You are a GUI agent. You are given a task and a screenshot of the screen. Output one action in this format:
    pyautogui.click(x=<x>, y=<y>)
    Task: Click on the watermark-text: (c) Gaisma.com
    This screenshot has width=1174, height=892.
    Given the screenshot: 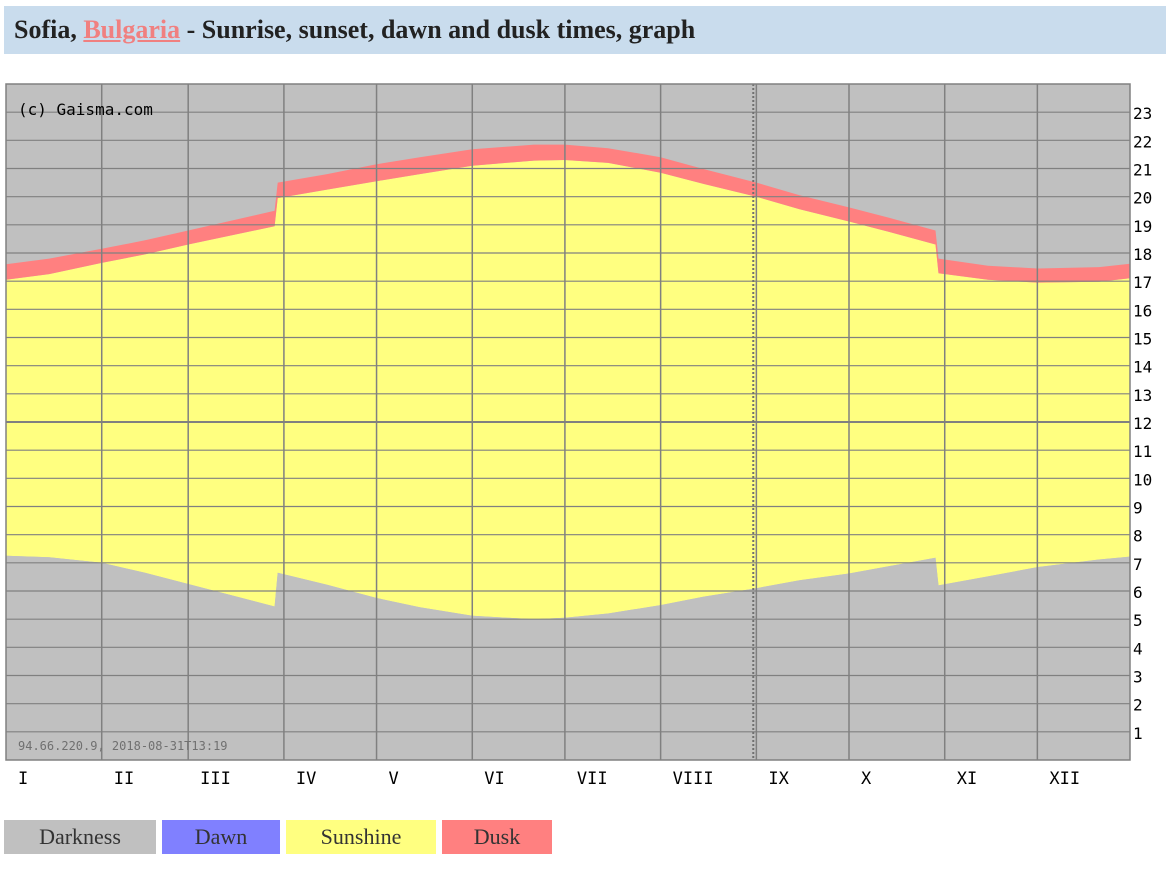 What is the action you would take?
    pyautogui.click(x=85, y=109)
    